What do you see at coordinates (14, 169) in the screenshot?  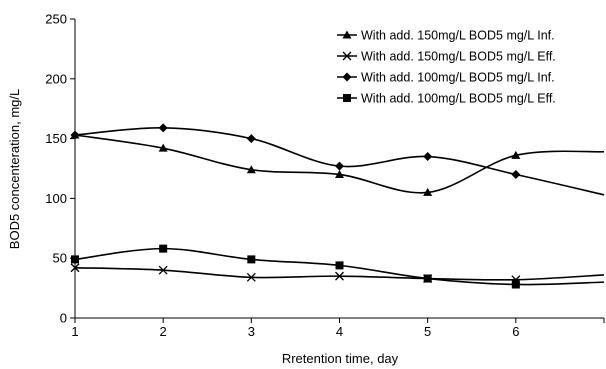 I see `y-axis-title: BOD5 concenteration, mg/L` at bounding box center [14, 169].